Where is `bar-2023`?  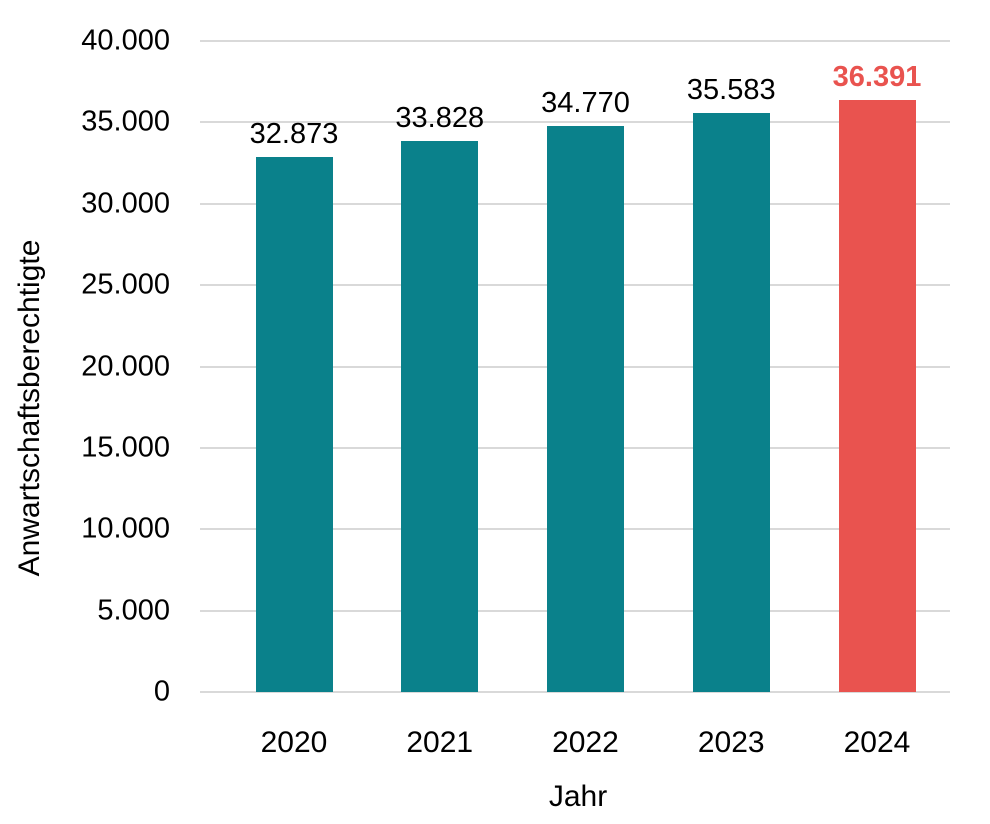 bar-2023 is located at coordinates (731, 402).